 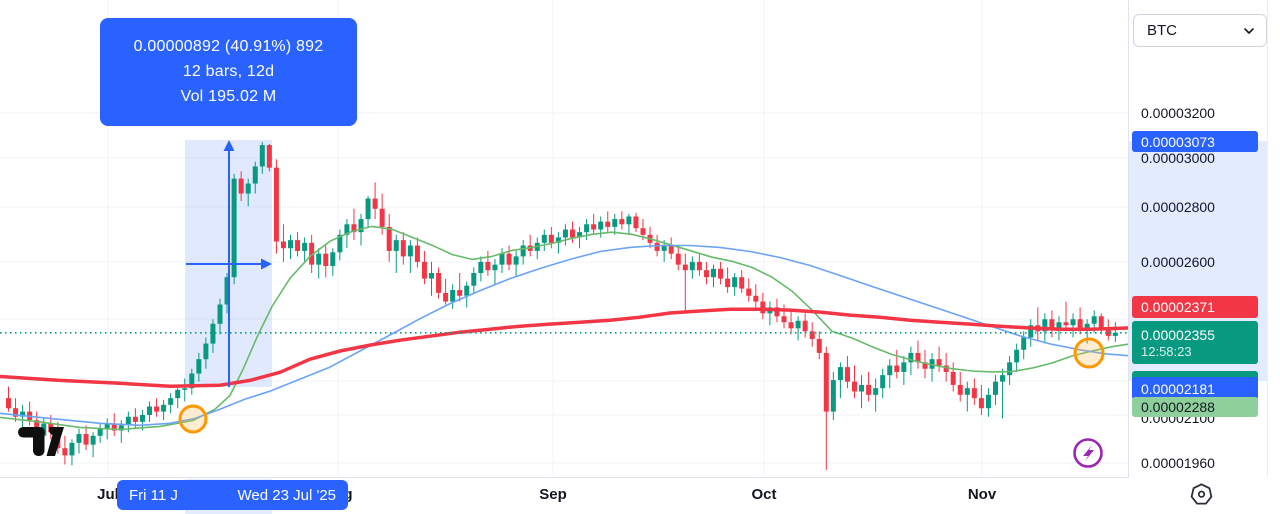 What do you see at coordinates (553, 494) in the screenshot?
I see `month-label-sep: Sep` at bounding box center [553, 494].